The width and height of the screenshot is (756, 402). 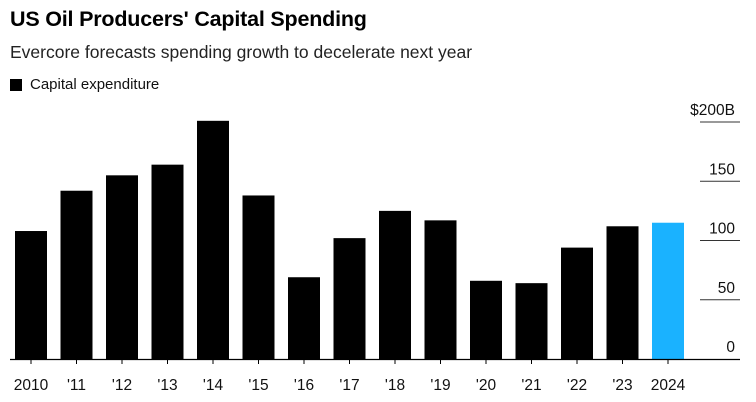 What do you see at coordinates (213, 385) in the screenshot?
I see `x-tick-label: '14` at bounding box center [213, 385].